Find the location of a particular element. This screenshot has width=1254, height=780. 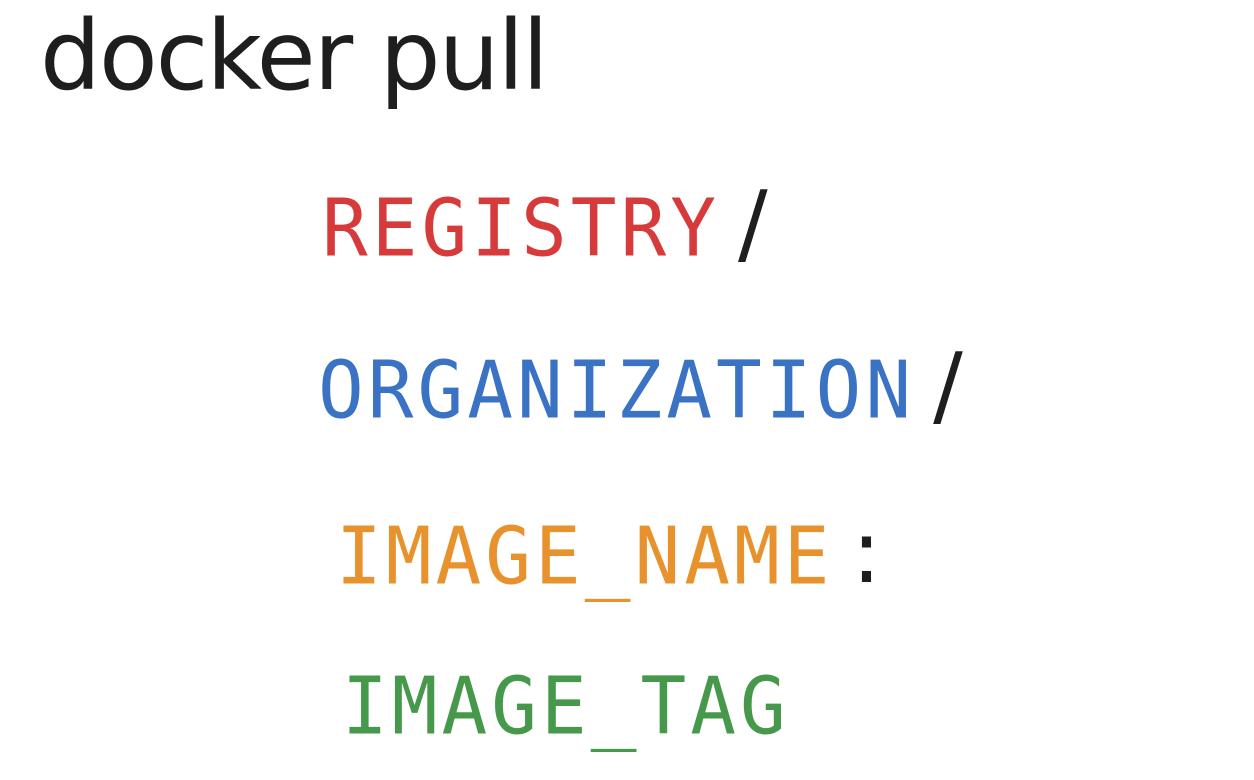

image-tag-label: IMAGE_TAG is located at coordinates (566, 705).